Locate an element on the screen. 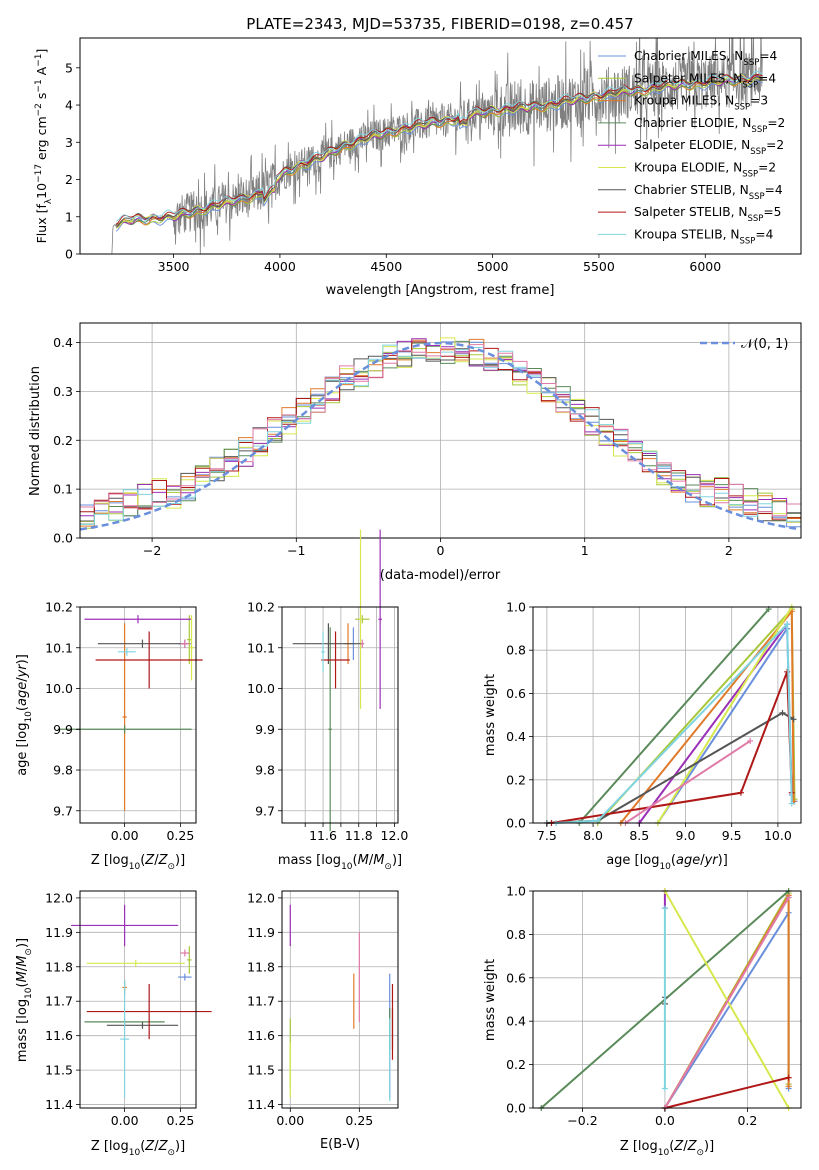 The height and width of the screenshot is (1170, 819). y-tick-label: 0.8 is located at coordinates (516, 934).